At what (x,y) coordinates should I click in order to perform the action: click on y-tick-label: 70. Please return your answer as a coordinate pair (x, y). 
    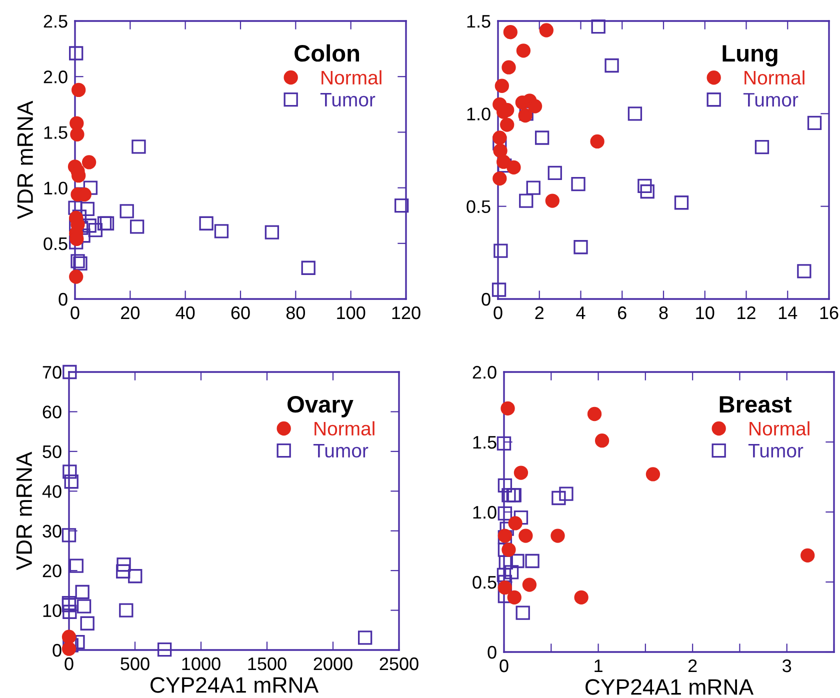
    Looking at the image, I should click on (52, 372).